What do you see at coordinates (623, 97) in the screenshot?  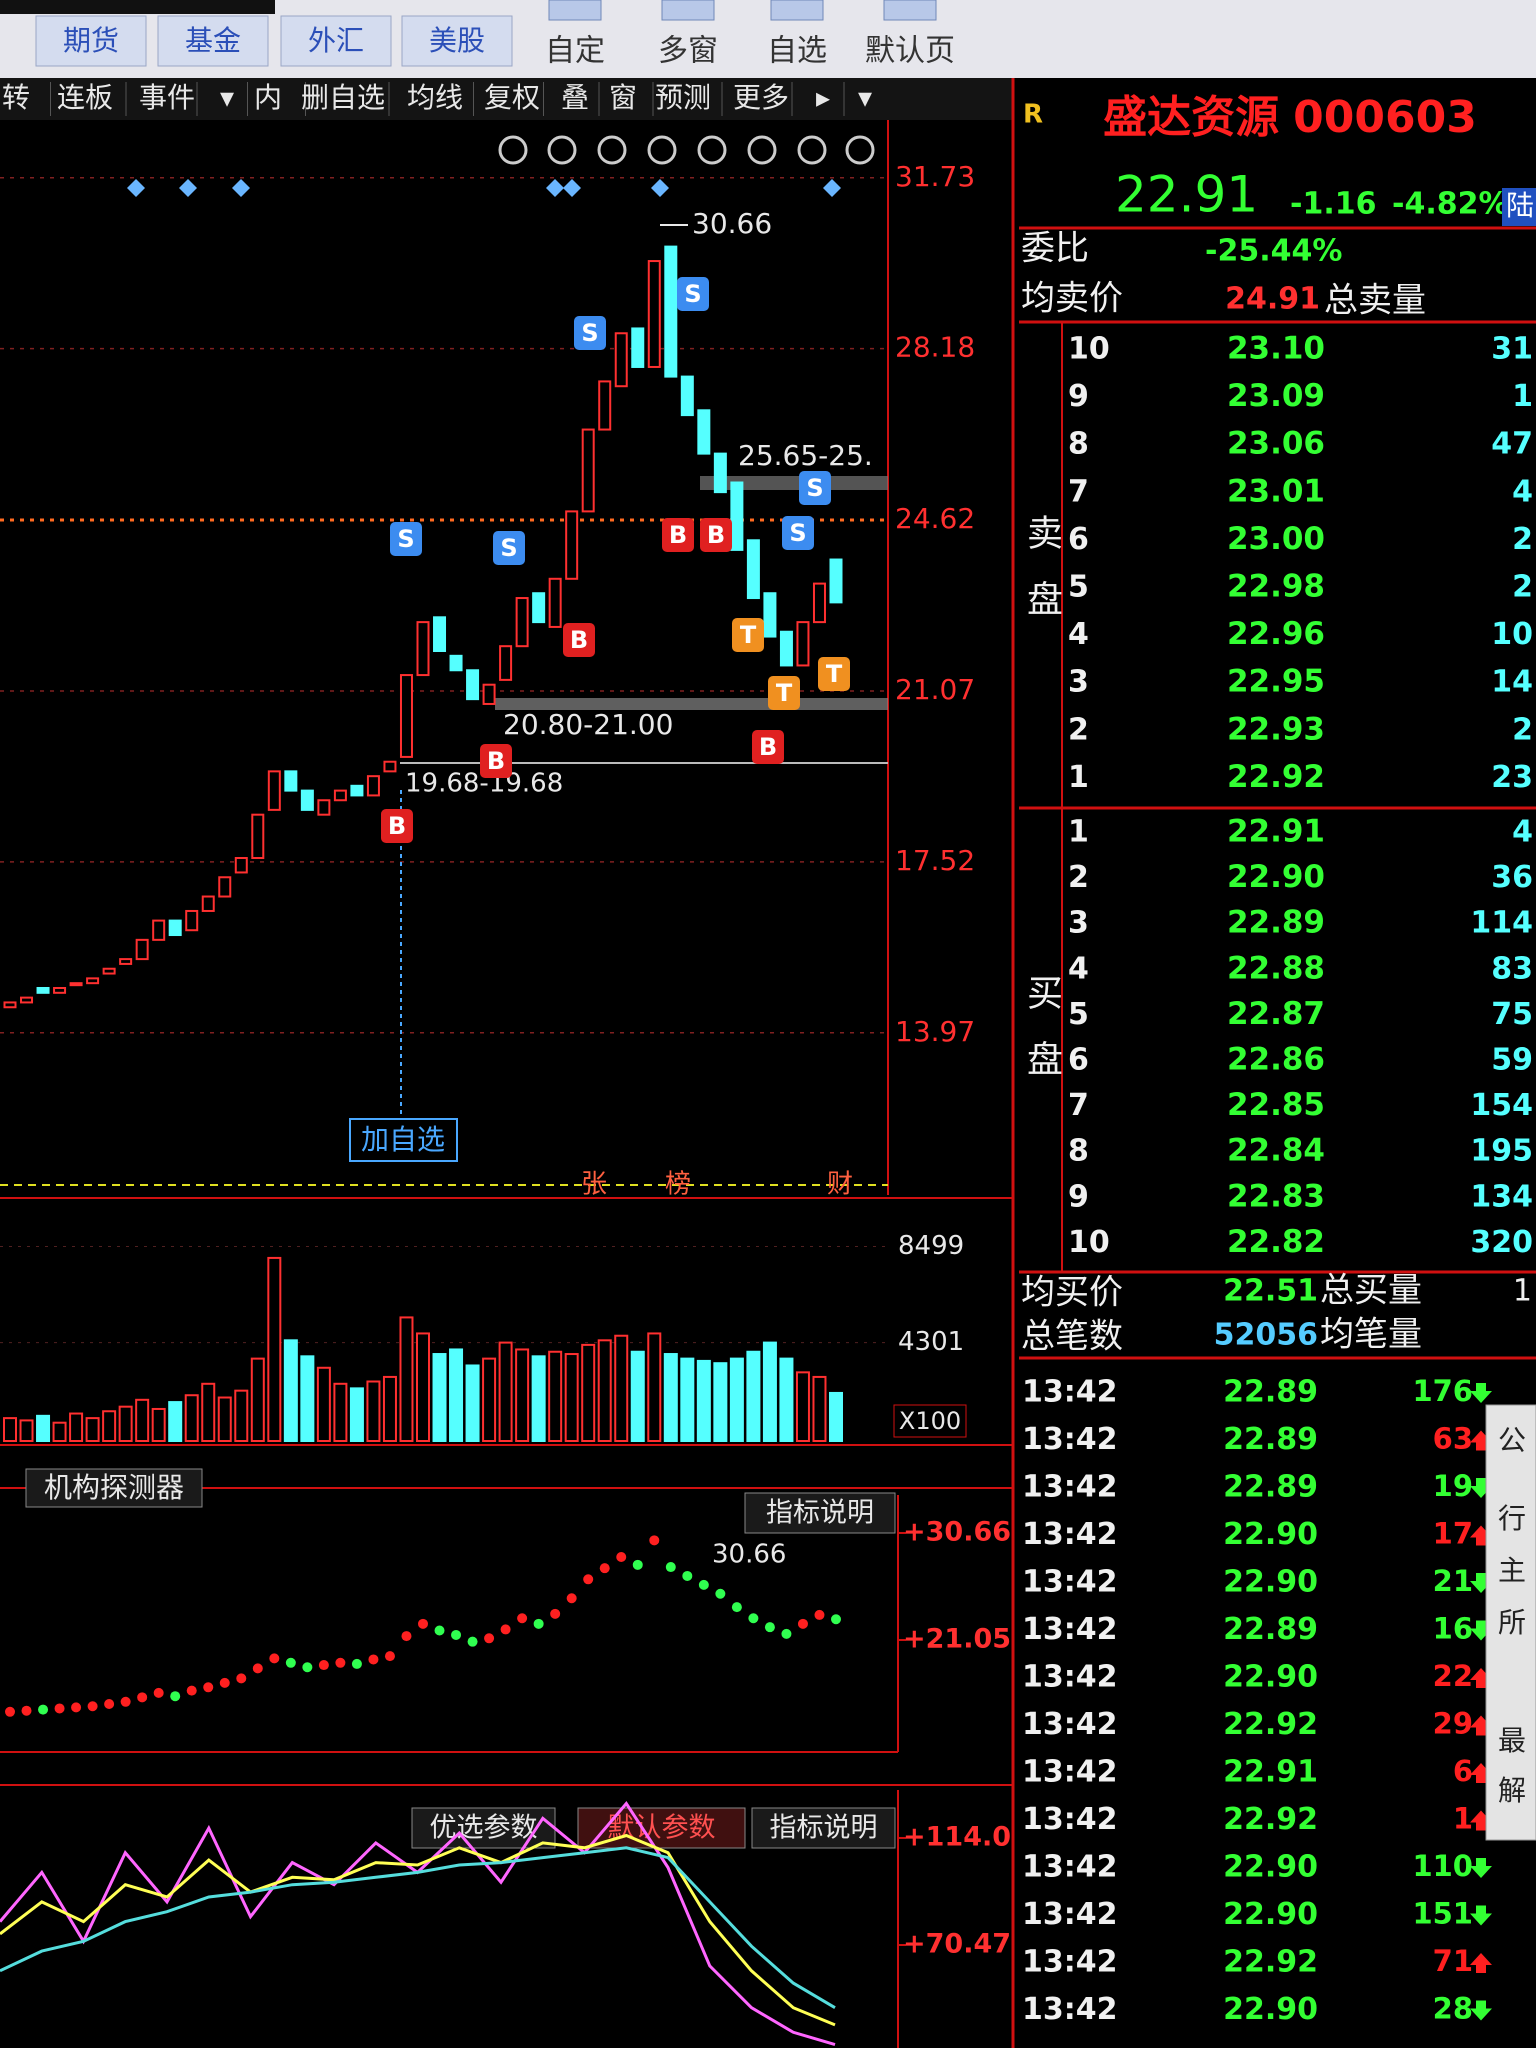 I see `menu-item: 窗` at bounding box center [623, 97].